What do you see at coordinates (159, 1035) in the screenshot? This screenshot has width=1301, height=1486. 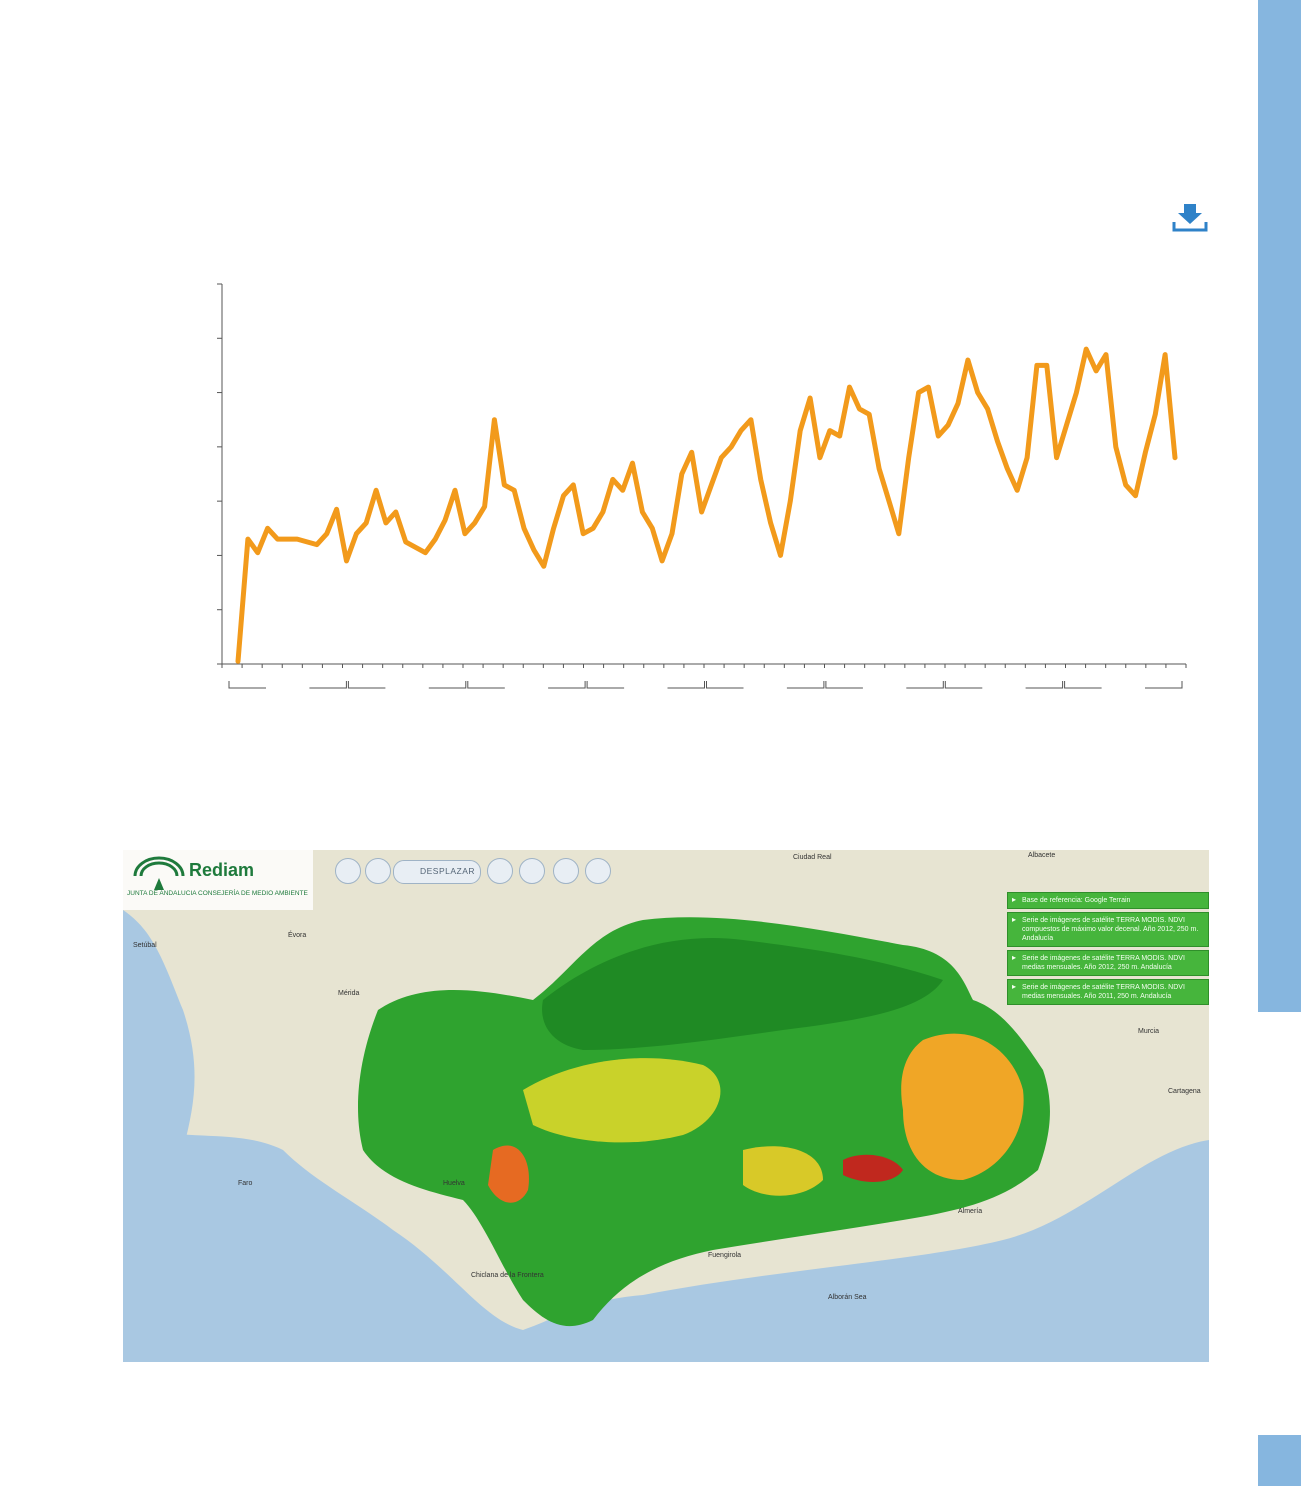 I see `portugal-coast` at bounding box center [159, 1035].